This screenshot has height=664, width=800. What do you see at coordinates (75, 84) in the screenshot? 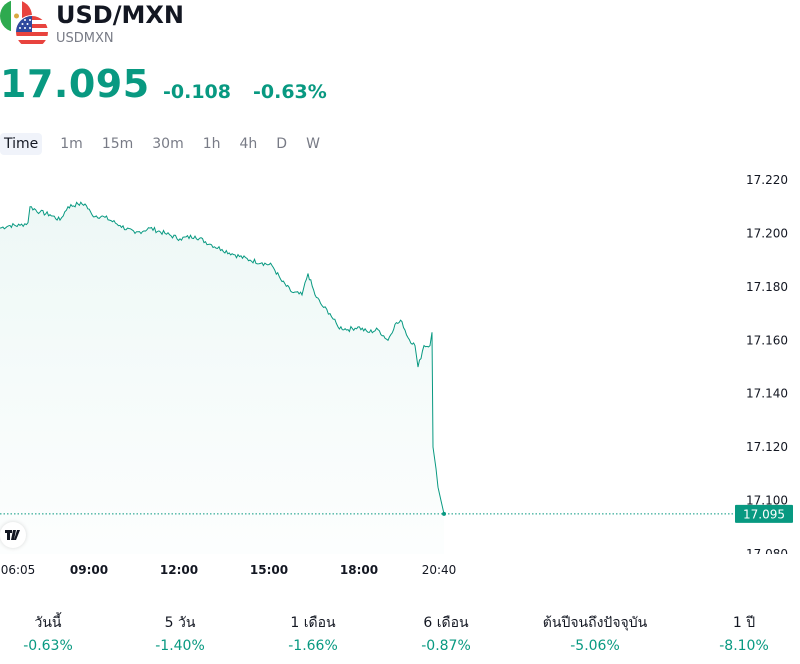
I see `last-price: 17.095` at bounding box center [75, 84].